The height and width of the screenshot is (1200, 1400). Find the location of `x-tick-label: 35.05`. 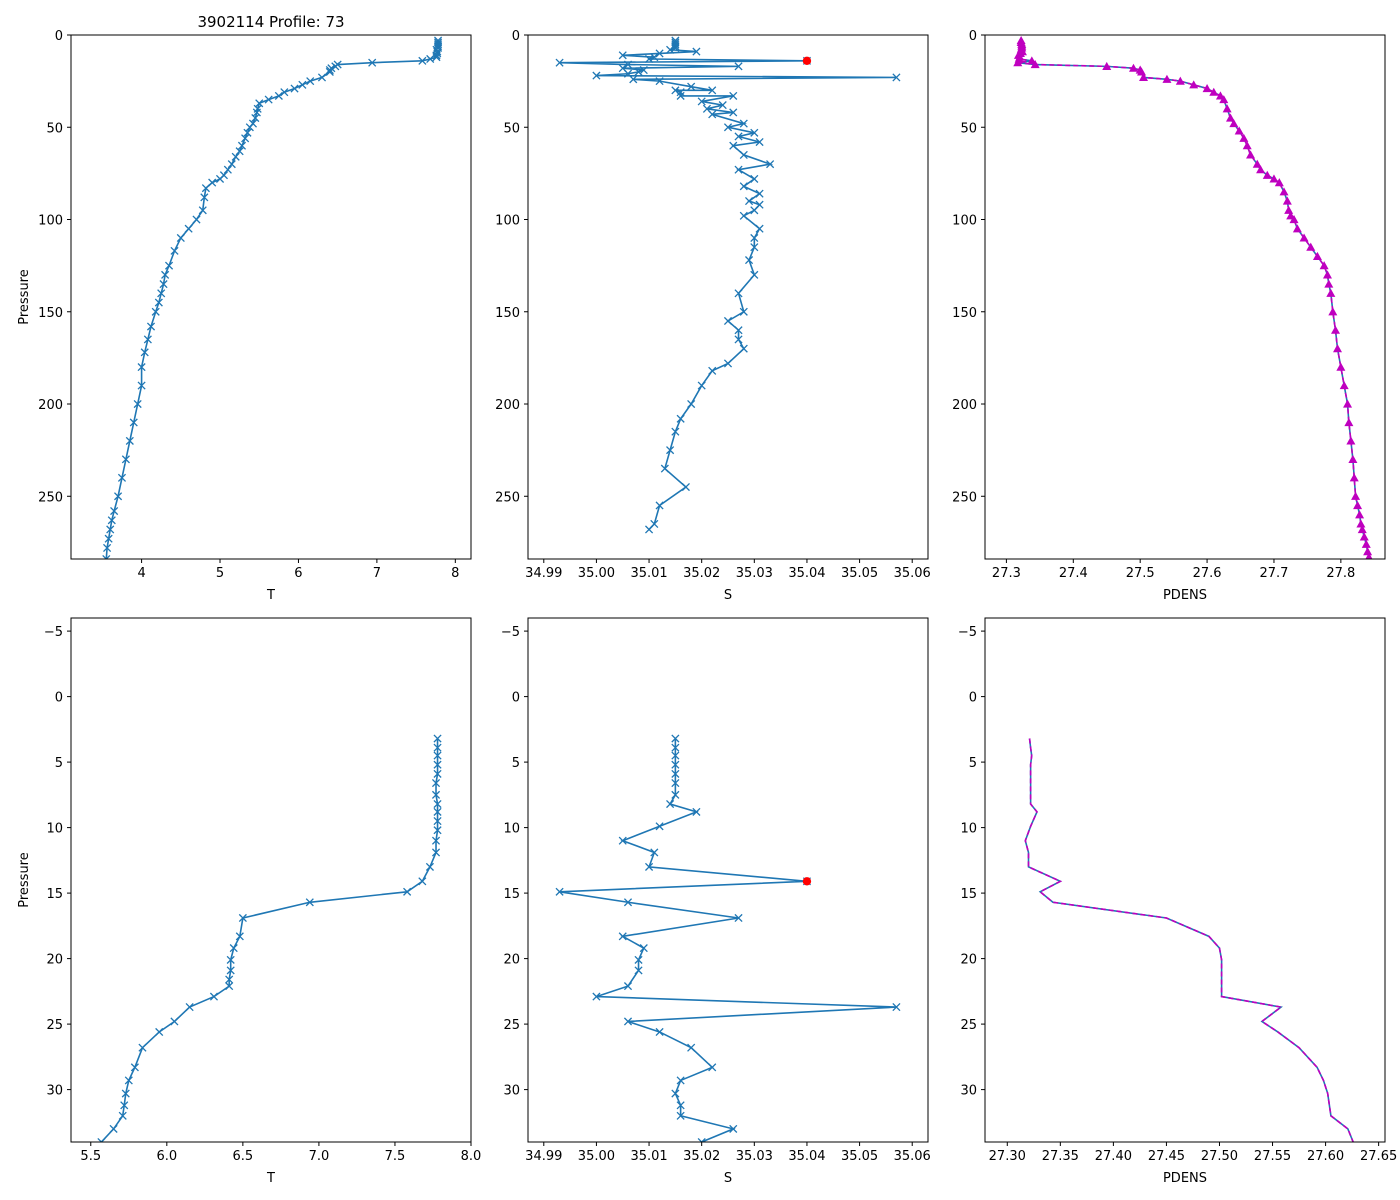

x-tick-label: 35.05 is located at coordinates (859, 1156).